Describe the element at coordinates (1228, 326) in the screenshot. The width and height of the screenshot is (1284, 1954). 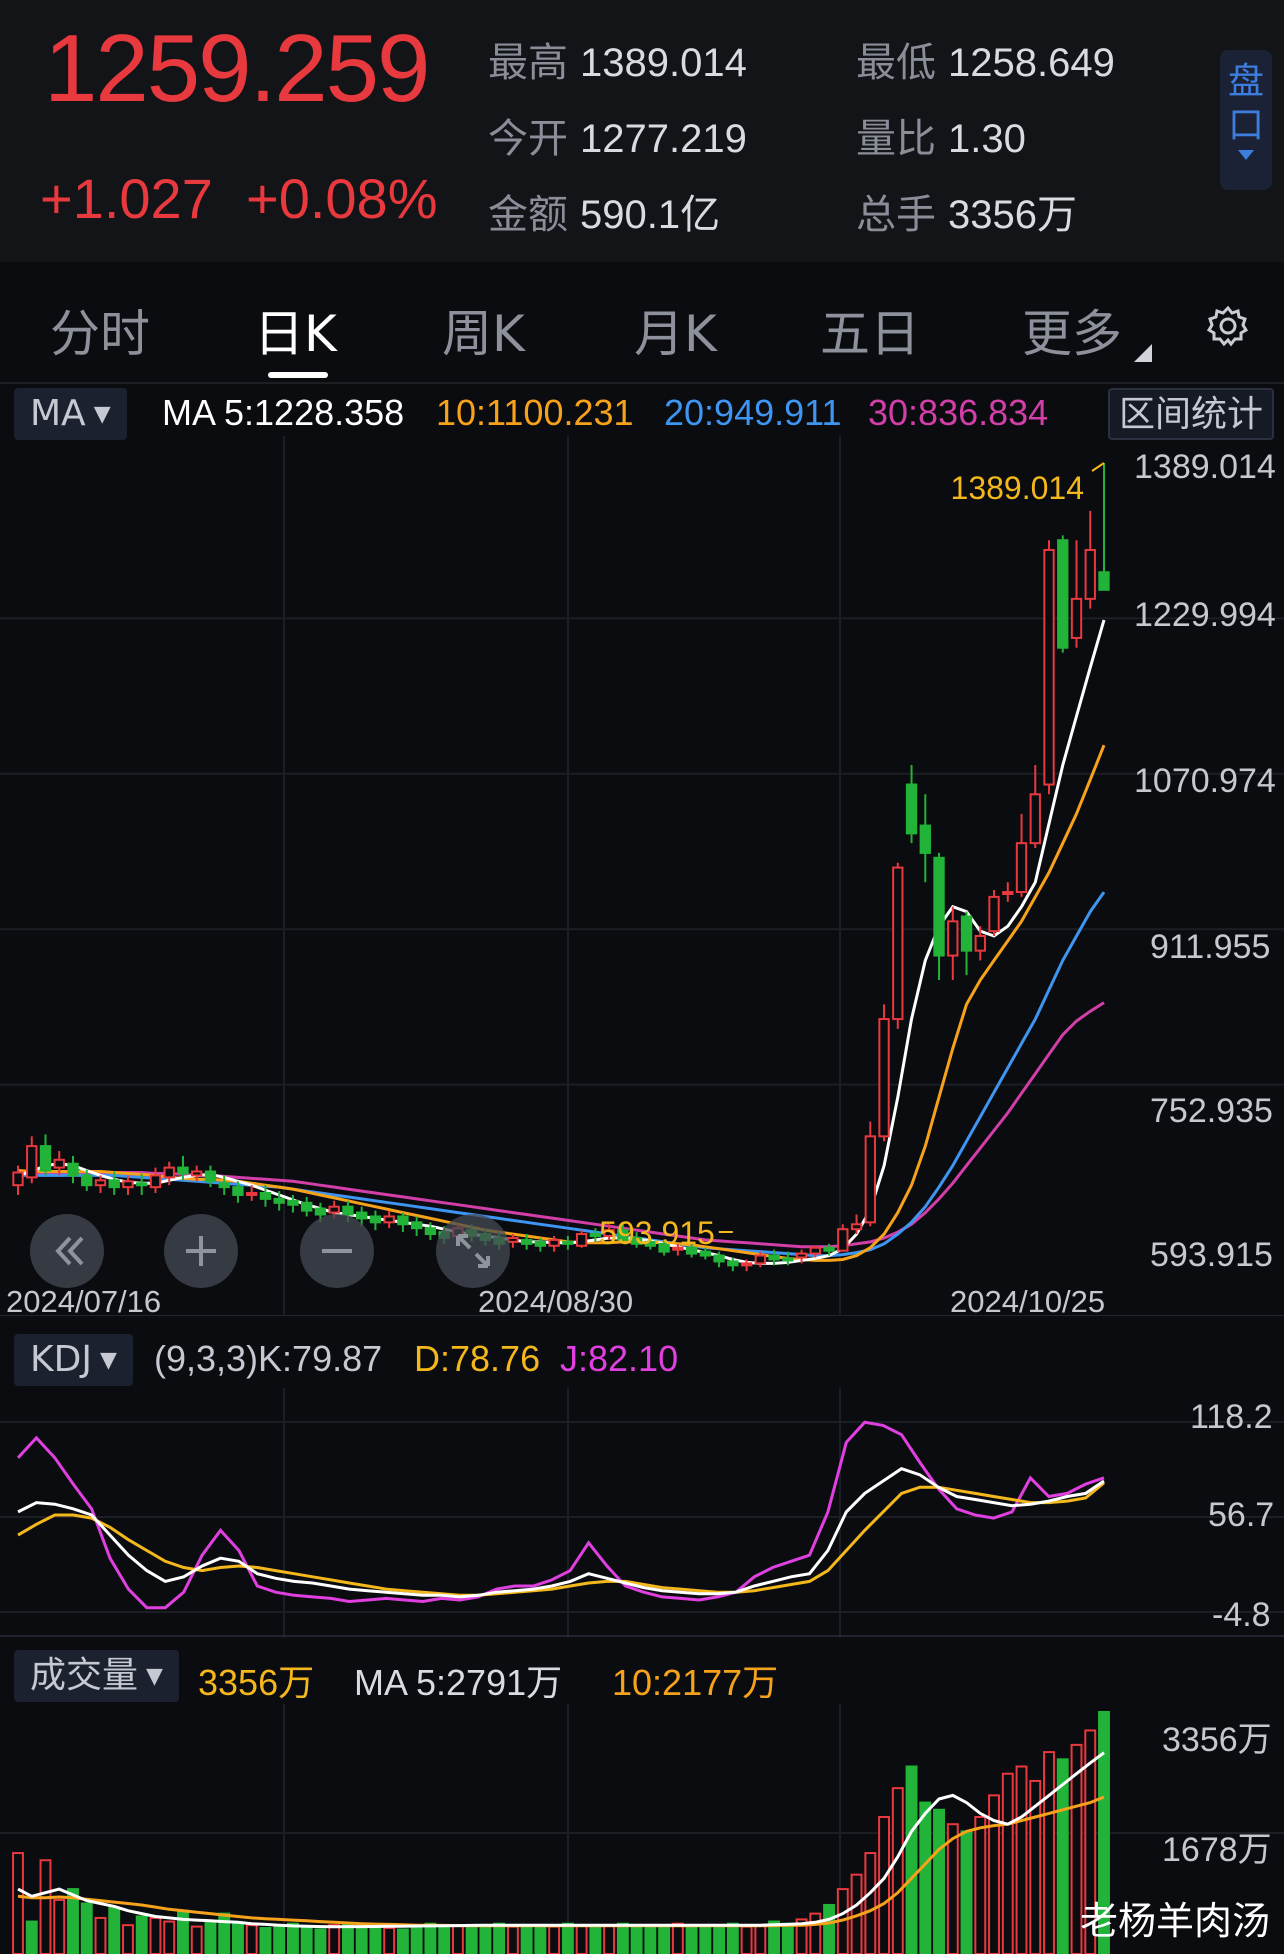
I see `gear-icon` at that location.